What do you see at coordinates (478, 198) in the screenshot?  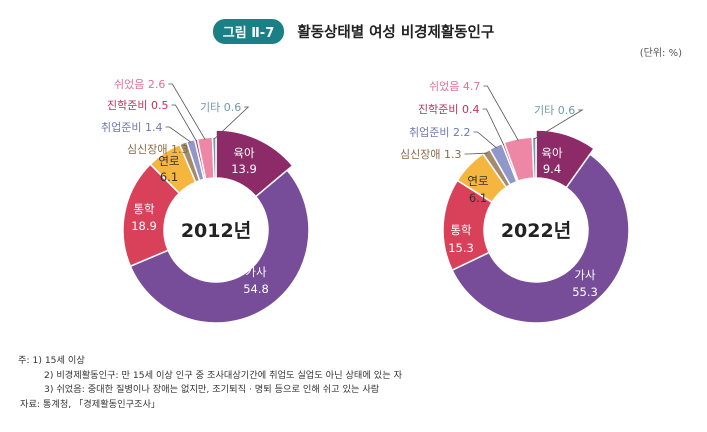 I see `slice-value-1-3: 6.1` at bounding box center [478, 198].